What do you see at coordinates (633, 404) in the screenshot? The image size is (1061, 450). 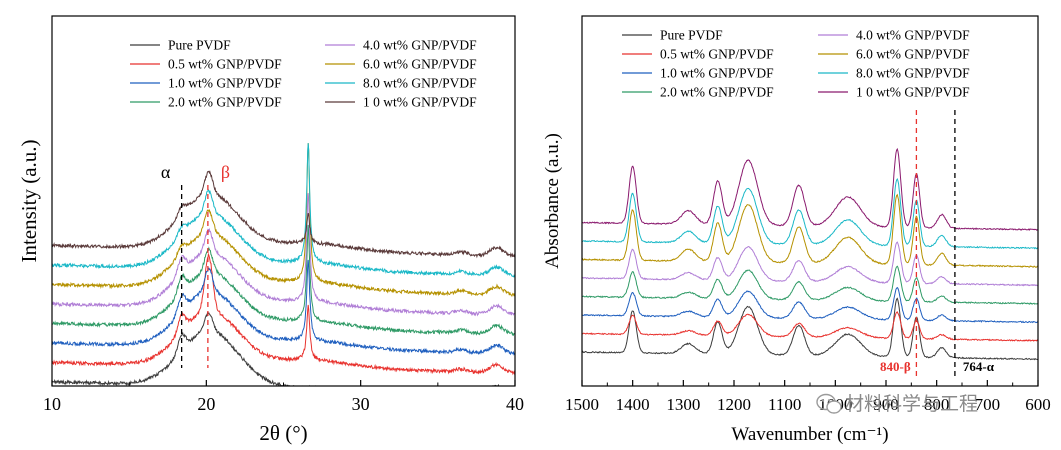 I see `x-tick-label: 1400` at bounding box center [633, 404].